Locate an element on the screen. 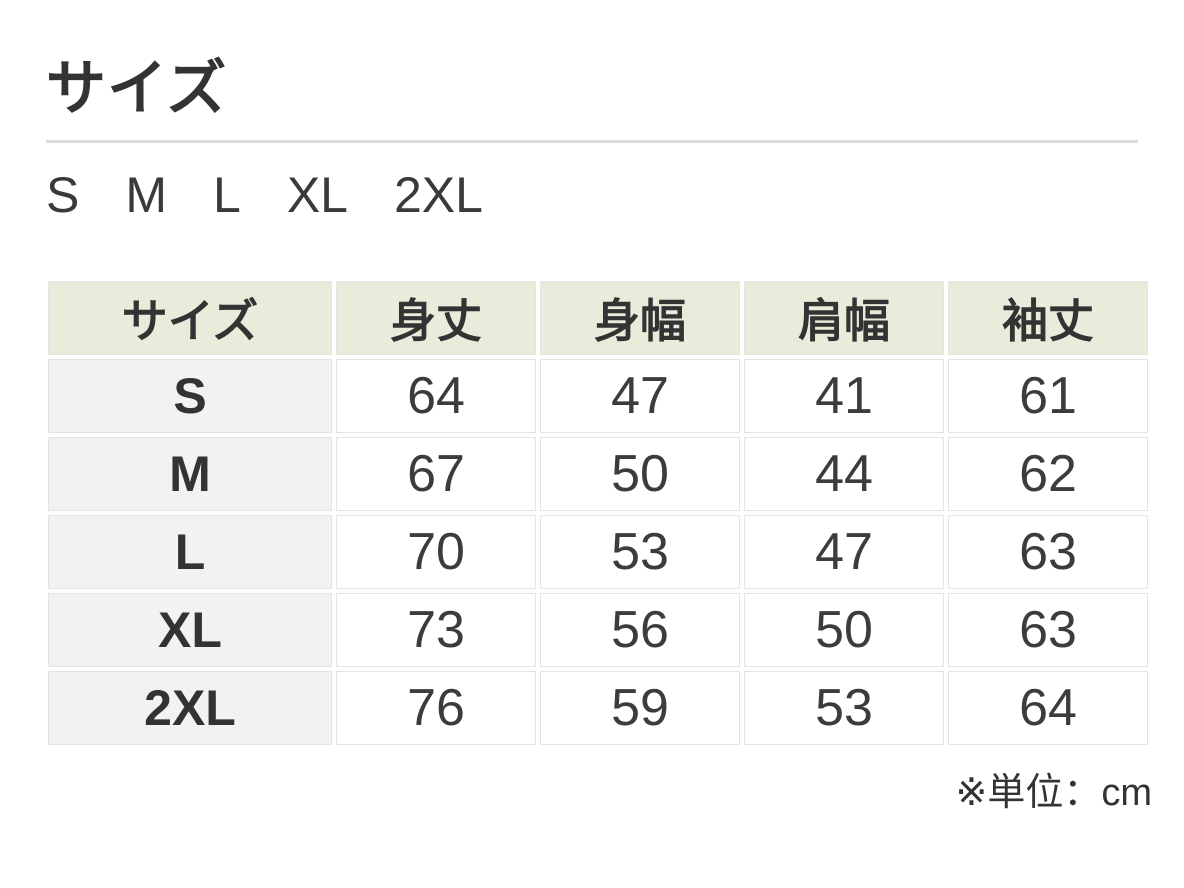 This screenshot has height=888, width=1184. column-header-3: 肩幅 is located at coordinates (844, 318).